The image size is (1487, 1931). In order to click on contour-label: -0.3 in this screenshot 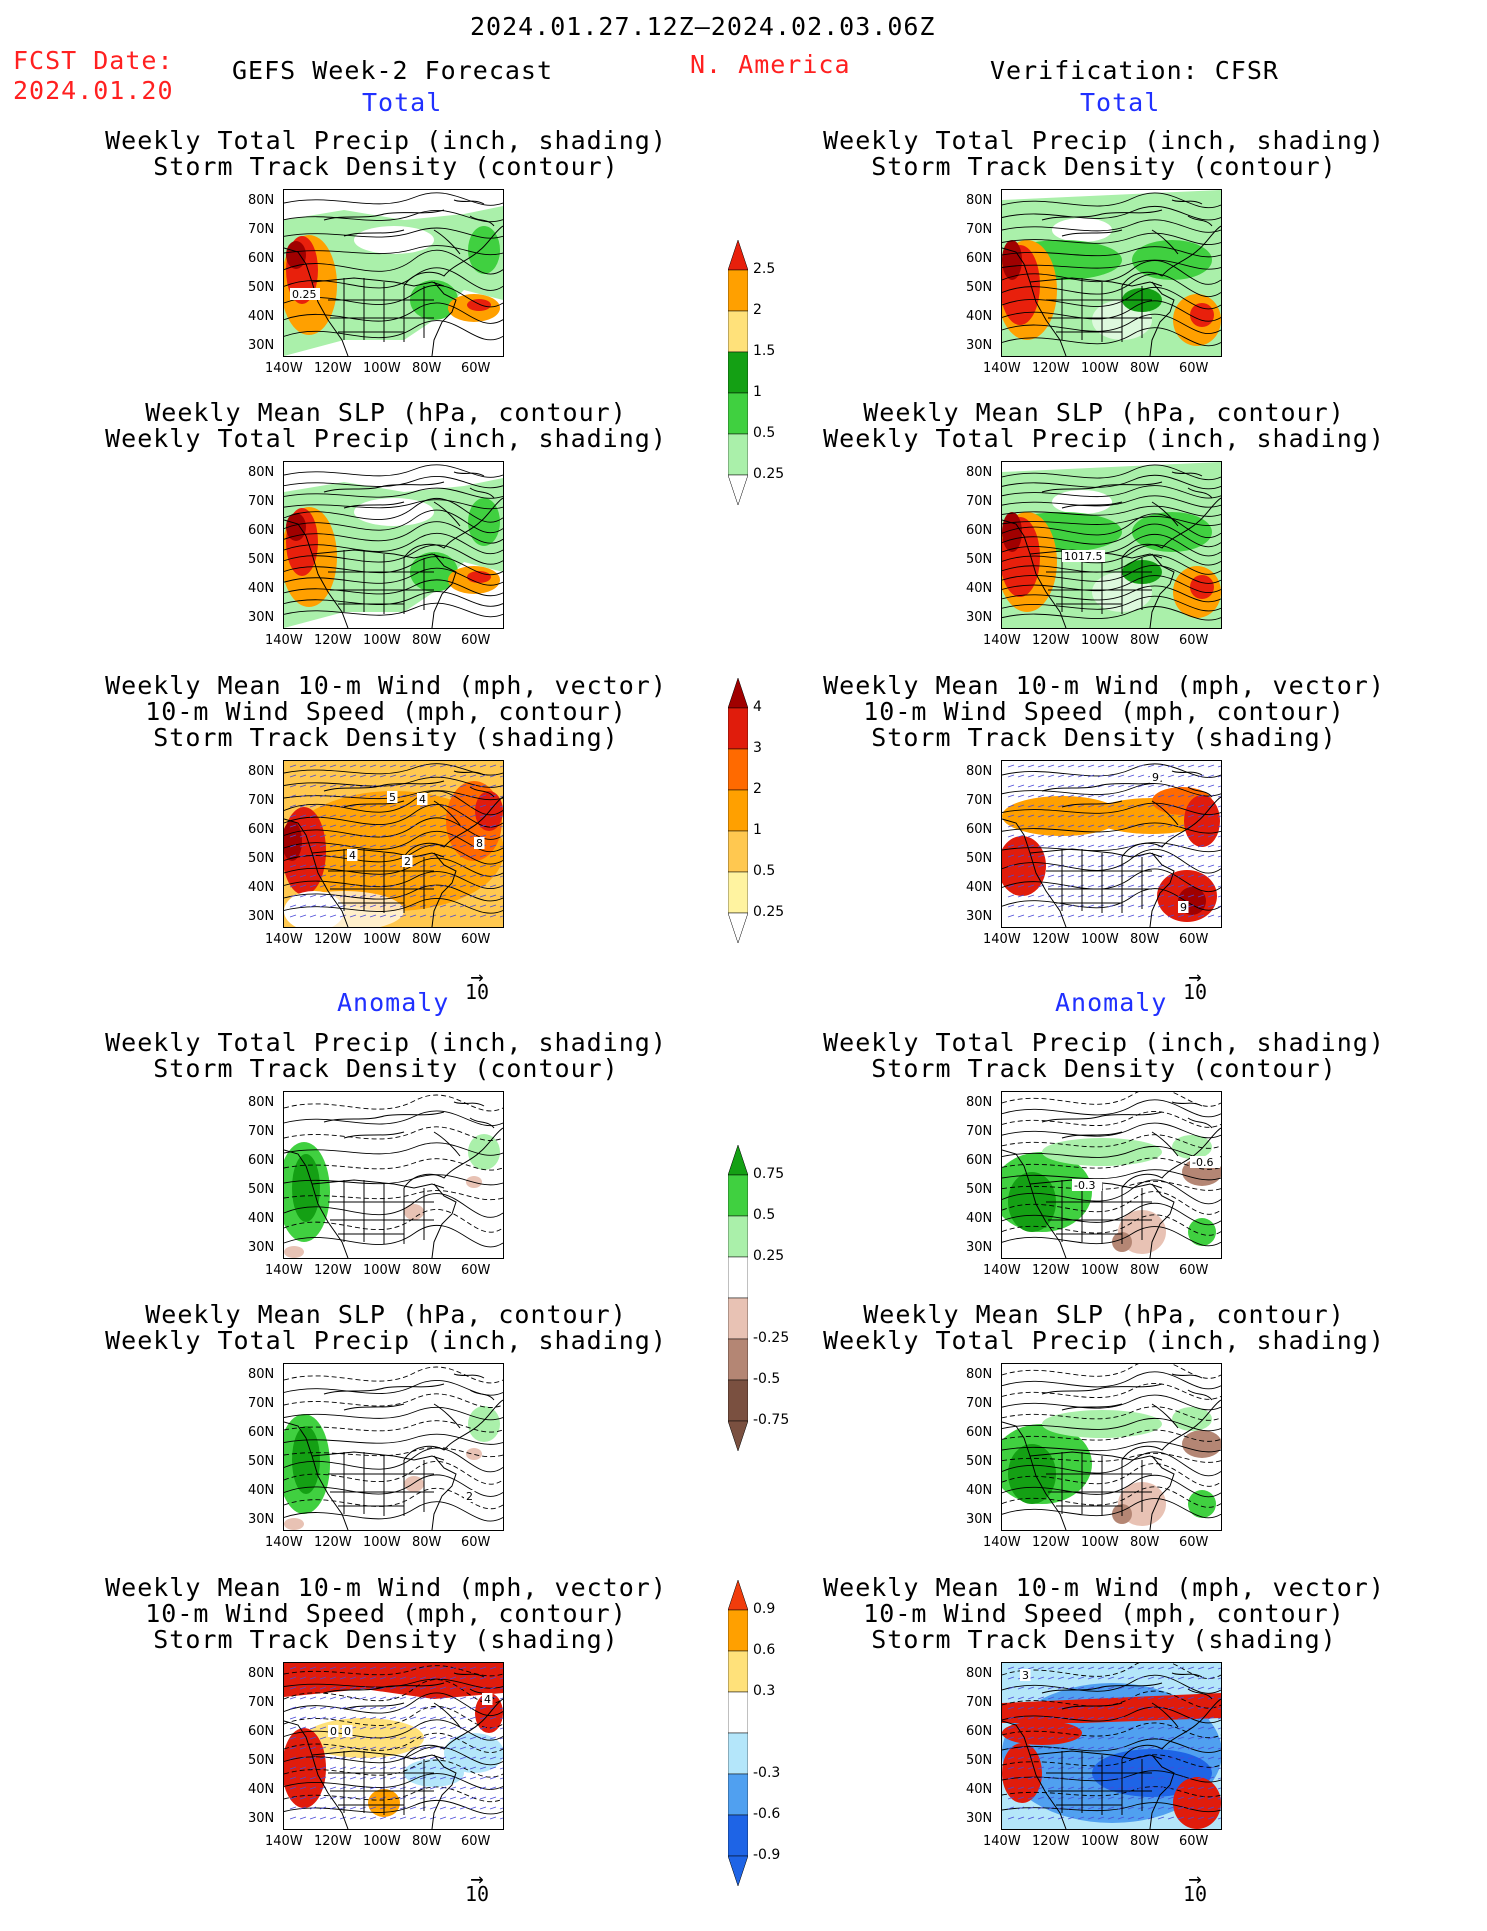, I will do `click(1084, 1185)`.